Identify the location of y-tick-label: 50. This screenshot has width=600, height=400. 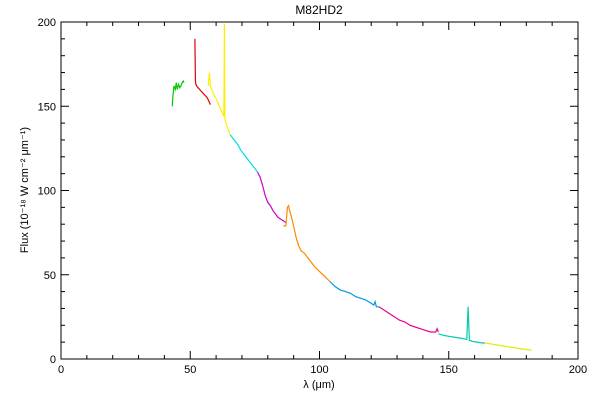
(50, 276).